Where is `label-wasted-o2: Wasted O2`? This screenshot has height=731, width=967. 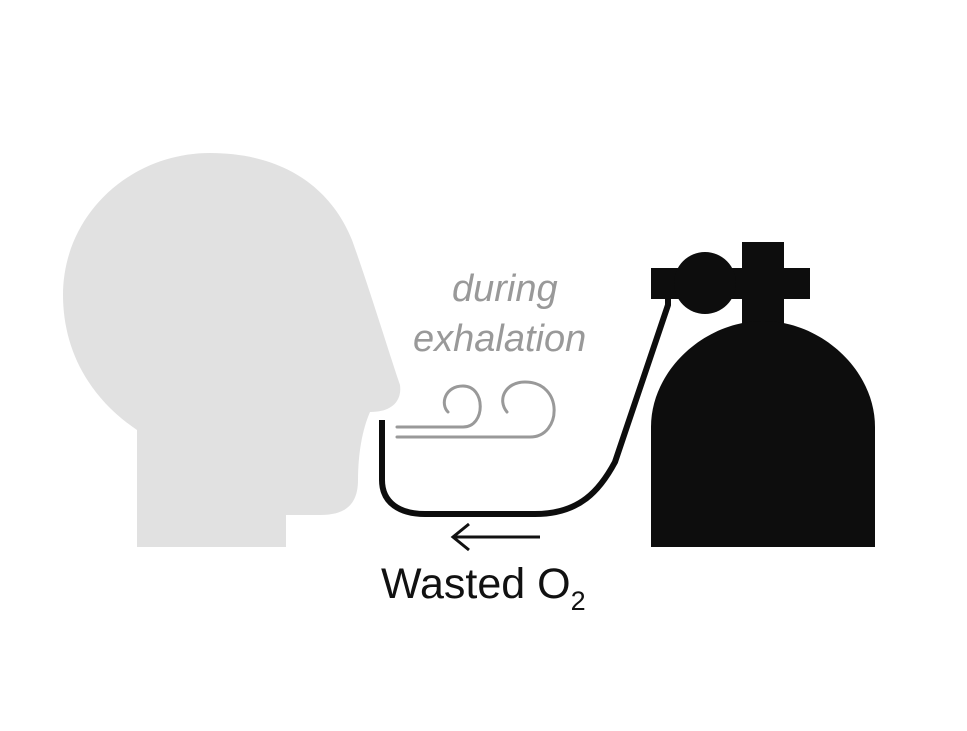 label-wasted-o2: Wasted O2 is located at coordinates (483, 586).